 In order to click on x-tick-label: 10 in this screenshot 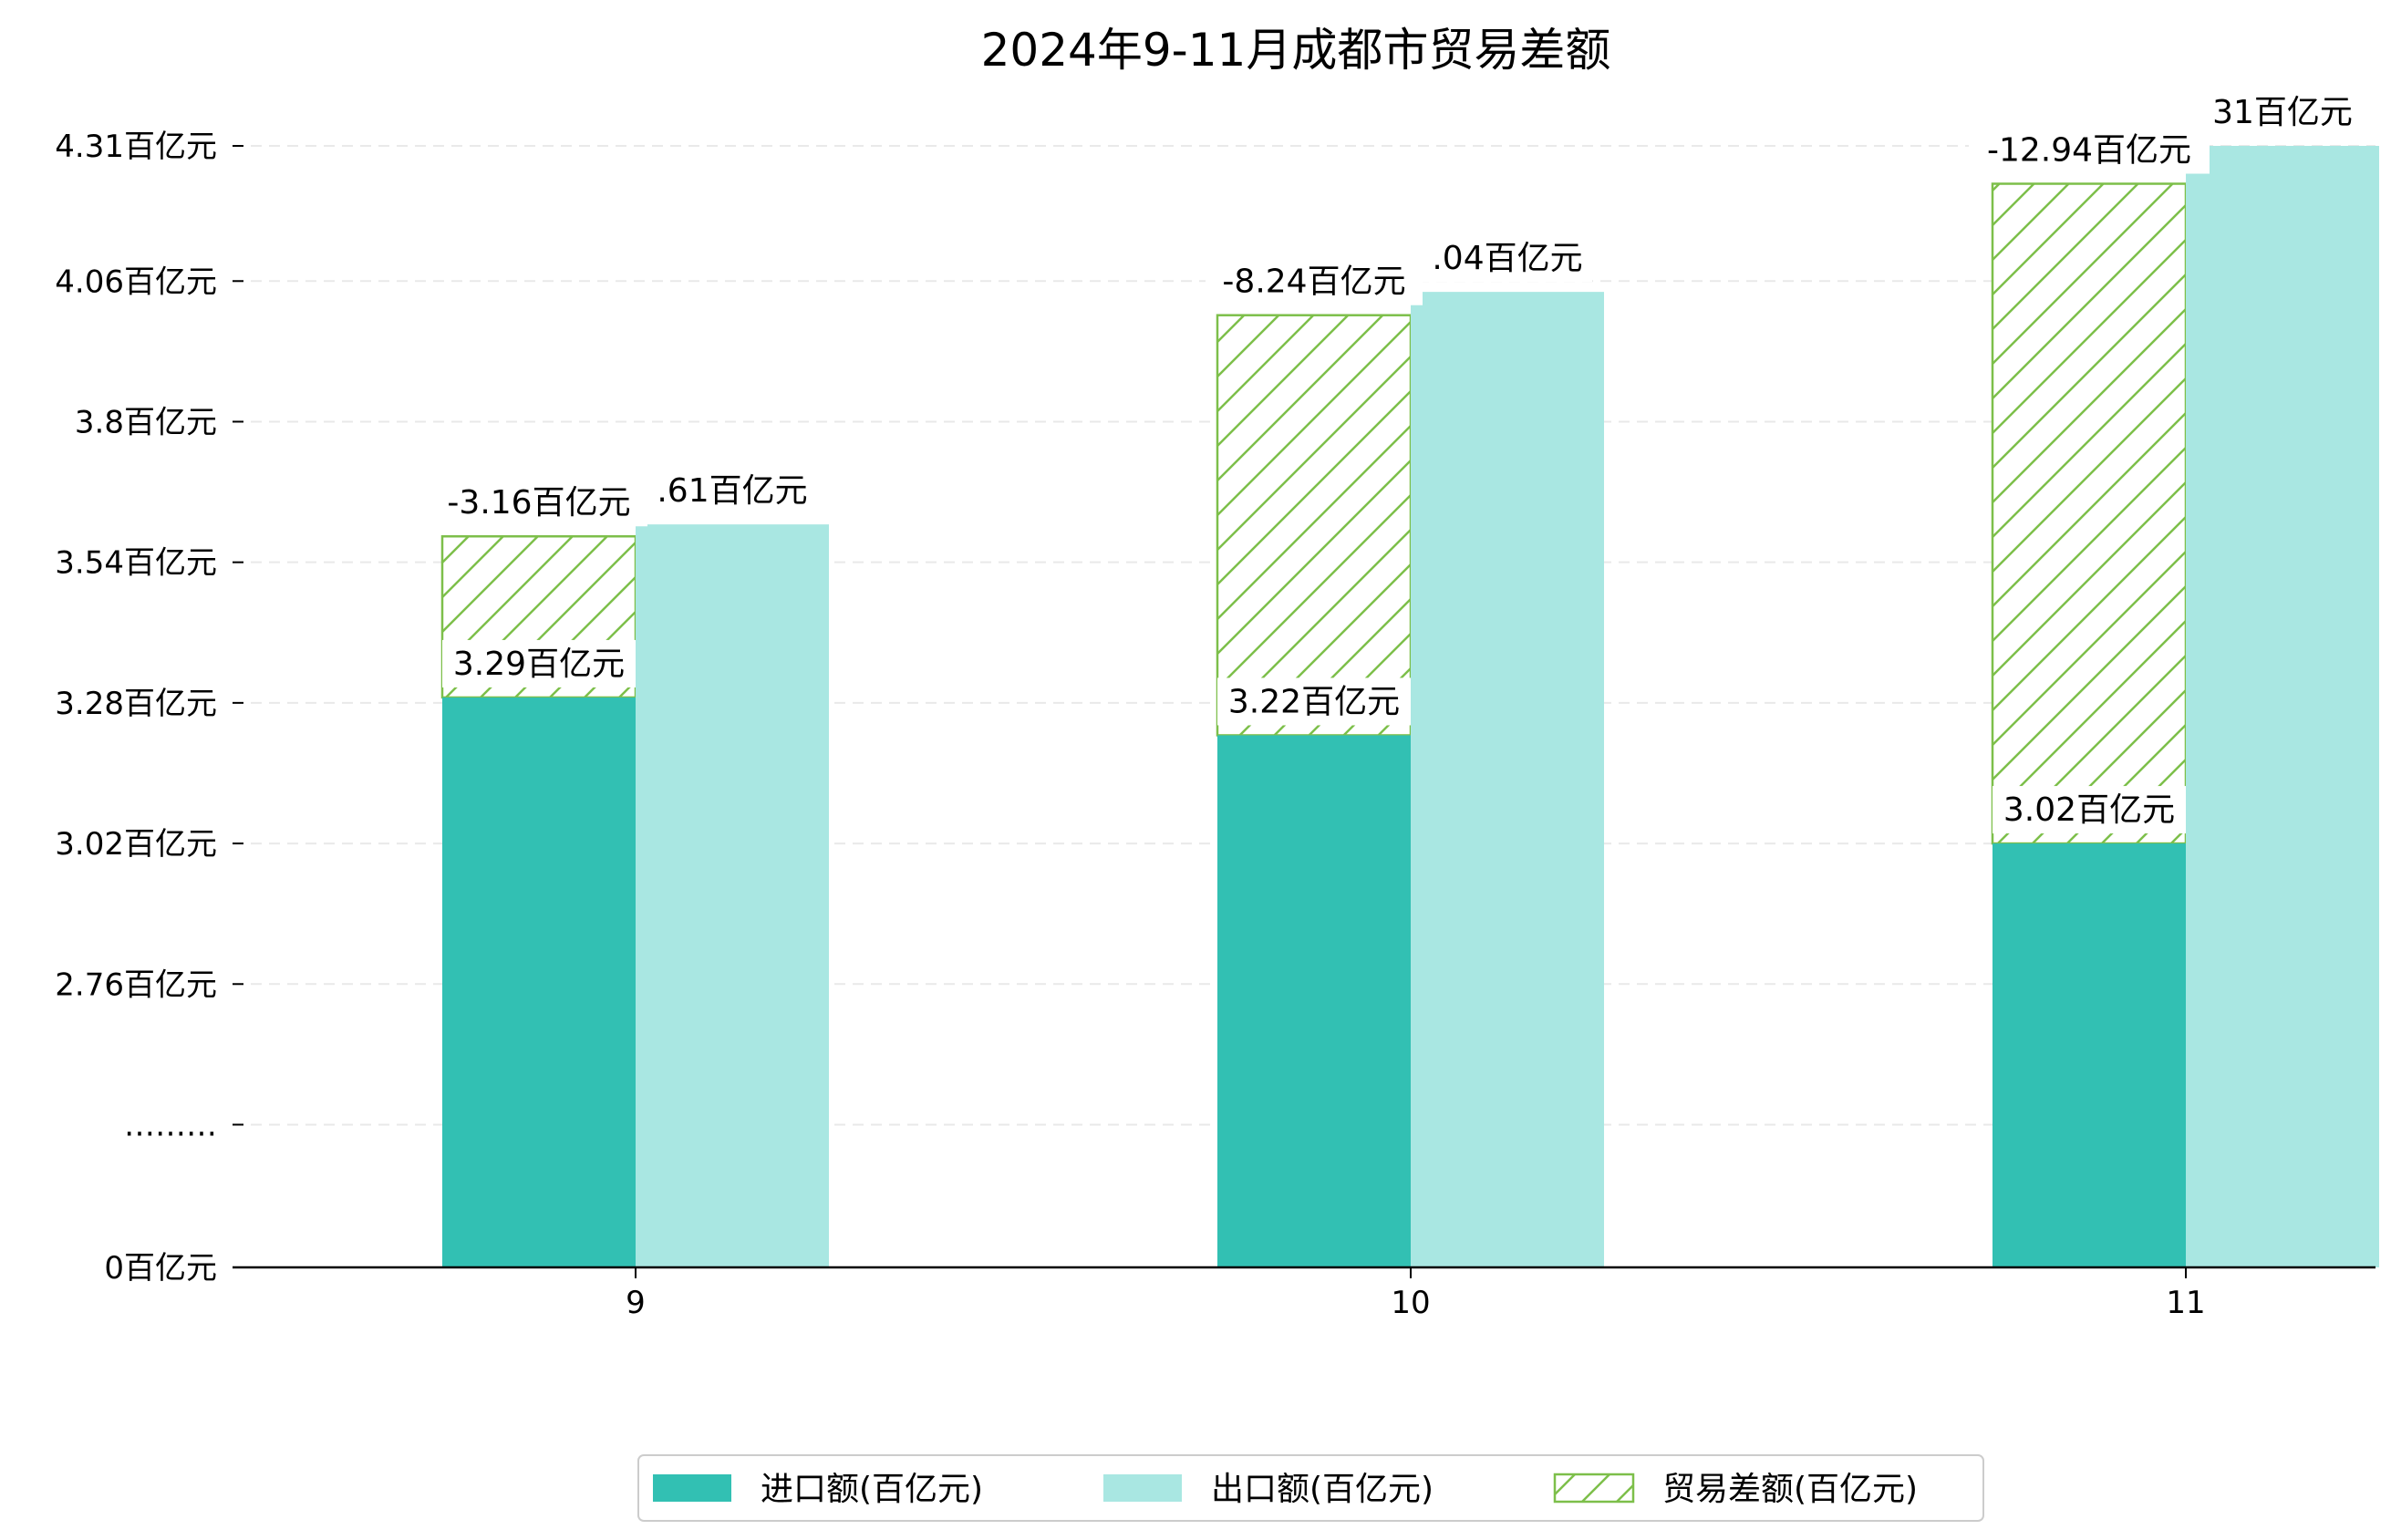, I will do `click(1410, 1303)`.